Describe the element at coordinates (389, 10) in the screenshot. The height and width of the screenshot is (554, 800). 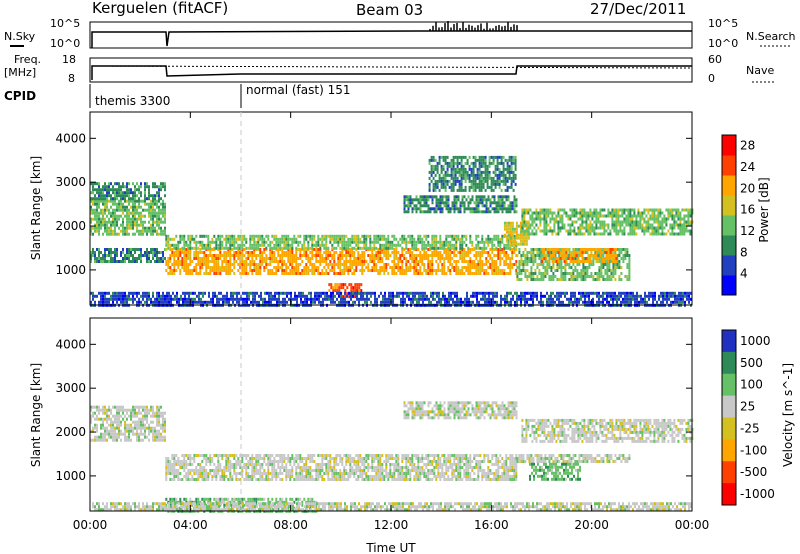
I see `beam-title: Beam 03` at that location.